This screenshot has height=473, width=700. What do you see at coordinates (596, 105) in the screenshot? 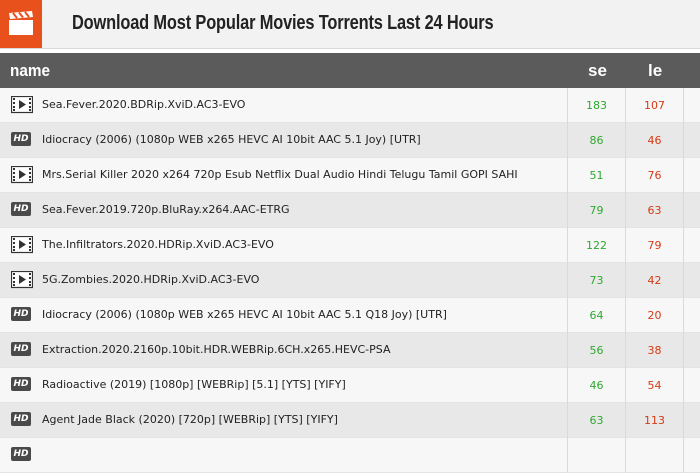
I see `seeders-count: 183` at bounding box center [596, 105].